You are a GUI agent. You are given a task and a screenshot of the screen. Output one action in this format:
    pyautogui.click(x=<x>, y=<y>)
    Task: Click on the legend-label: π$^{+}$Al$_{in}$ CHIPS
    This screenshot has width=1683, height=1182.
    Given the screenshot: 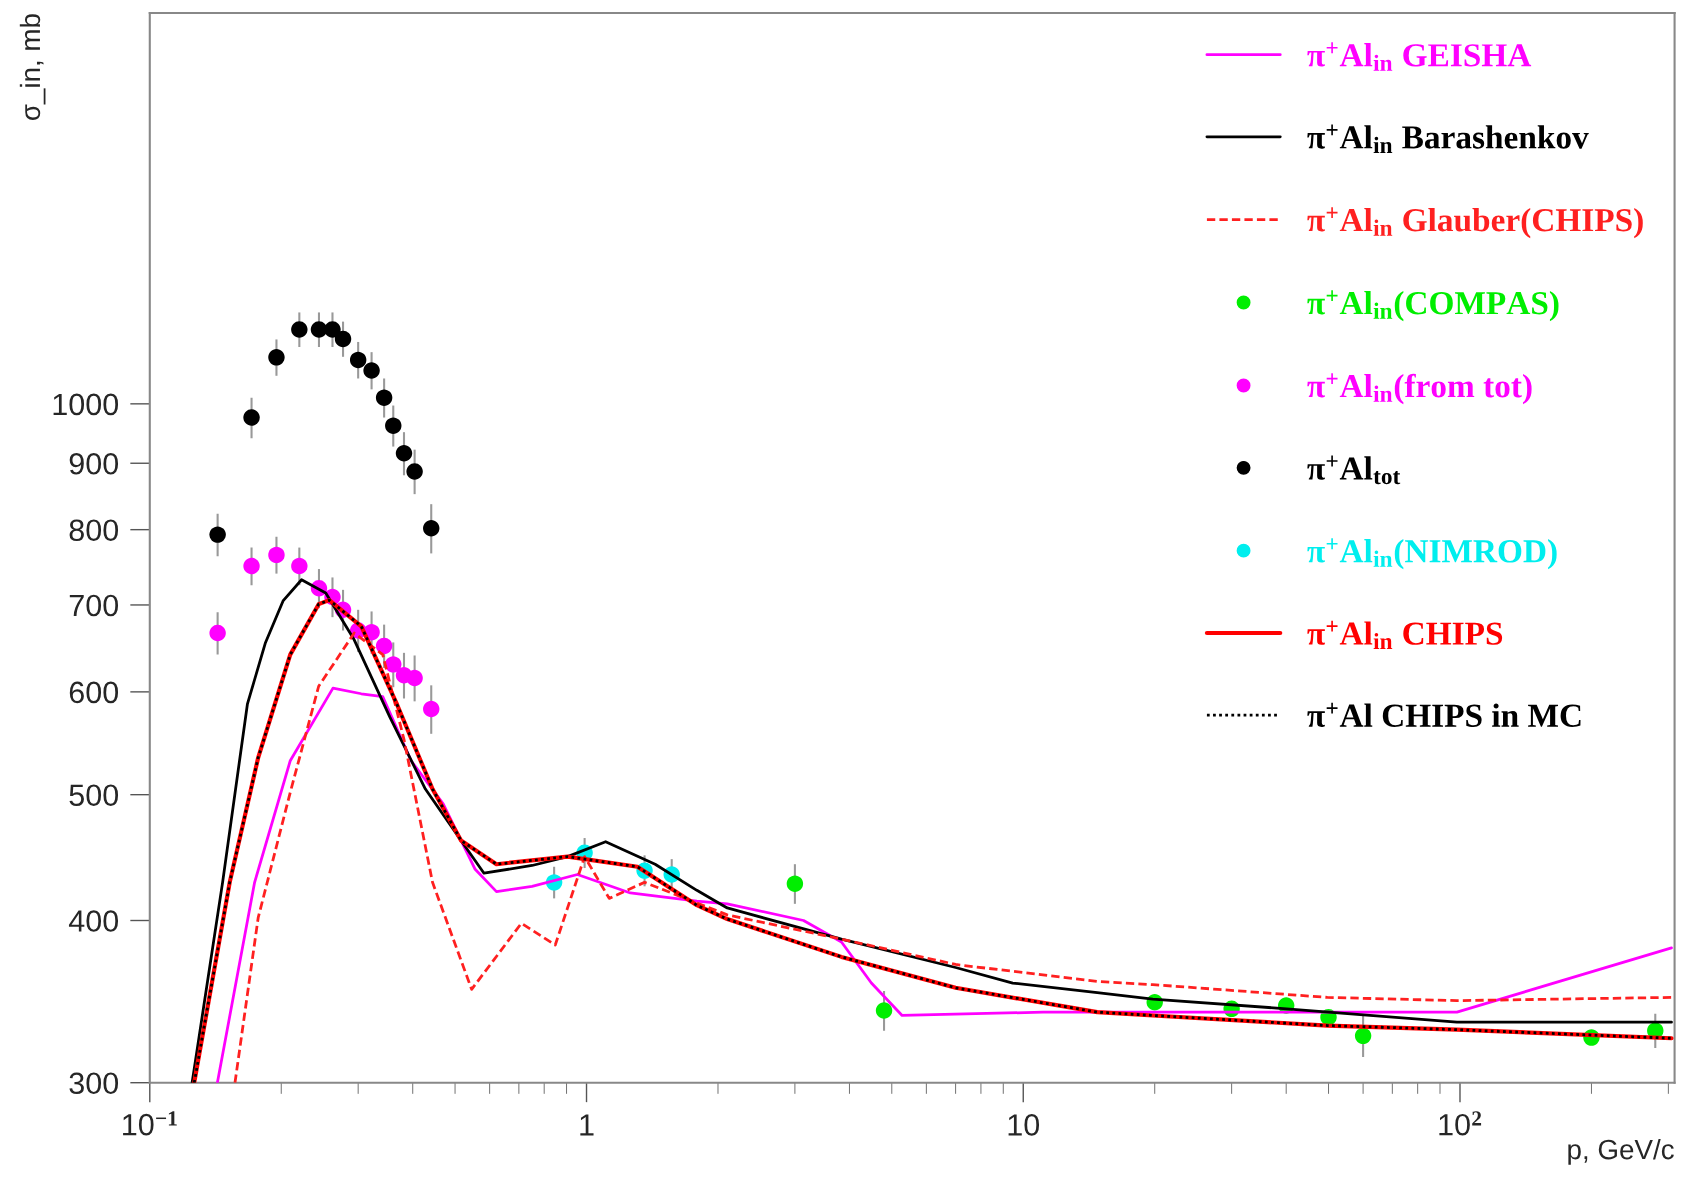 What is the action you would take?
    pyautogui.click(x=1405, y=635)
    